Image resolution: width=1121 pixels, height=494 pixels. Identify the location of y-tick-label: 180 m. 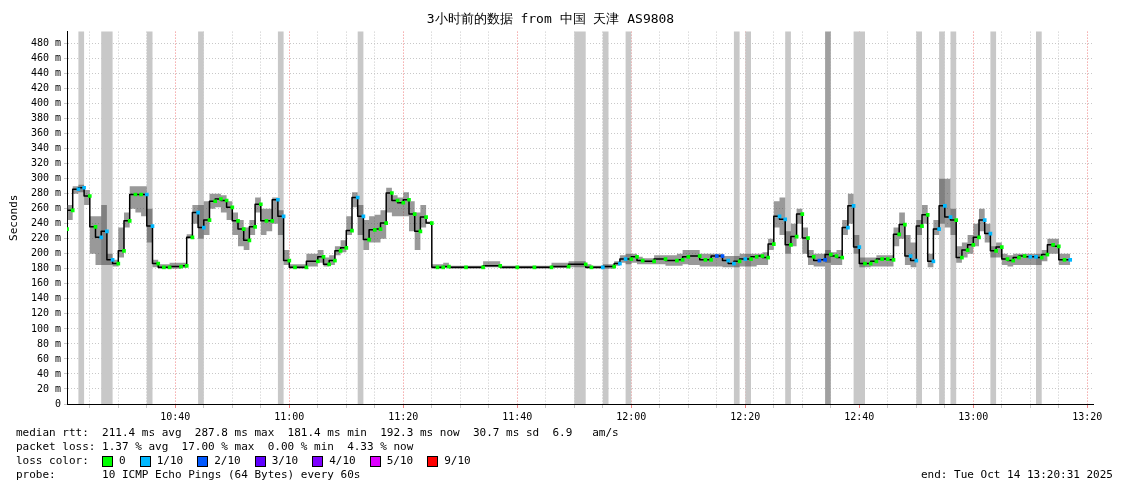
(45, 268).